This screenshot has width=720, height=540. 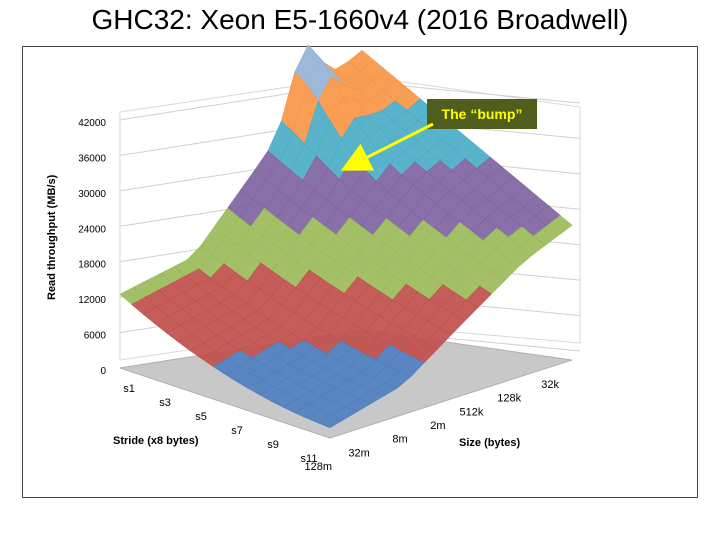 I want to click on stride-tick-label: s3, so click(x=165, y=403).